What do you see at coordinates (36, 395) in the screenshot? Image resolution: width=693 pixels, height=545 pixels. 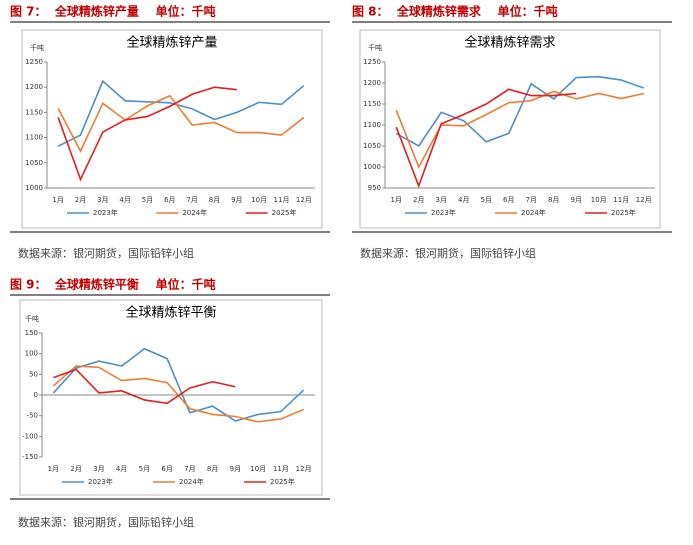 I see `y-tick-label: 0` at bounding box center [36, 395].